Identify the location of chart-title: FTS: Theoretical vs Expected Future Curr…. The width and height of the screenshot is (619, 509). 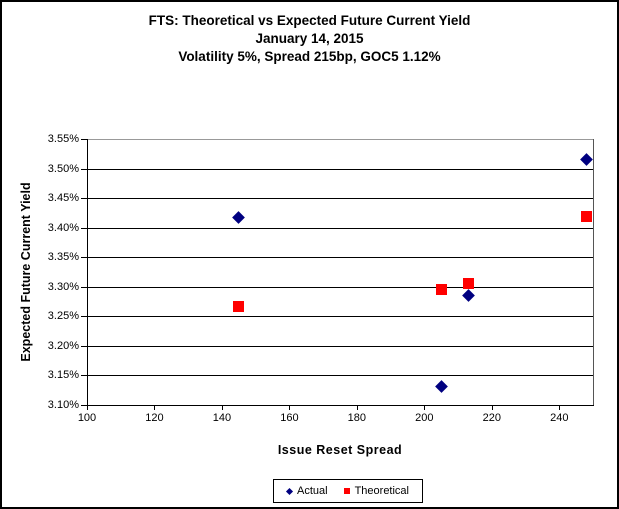
(309, 20).